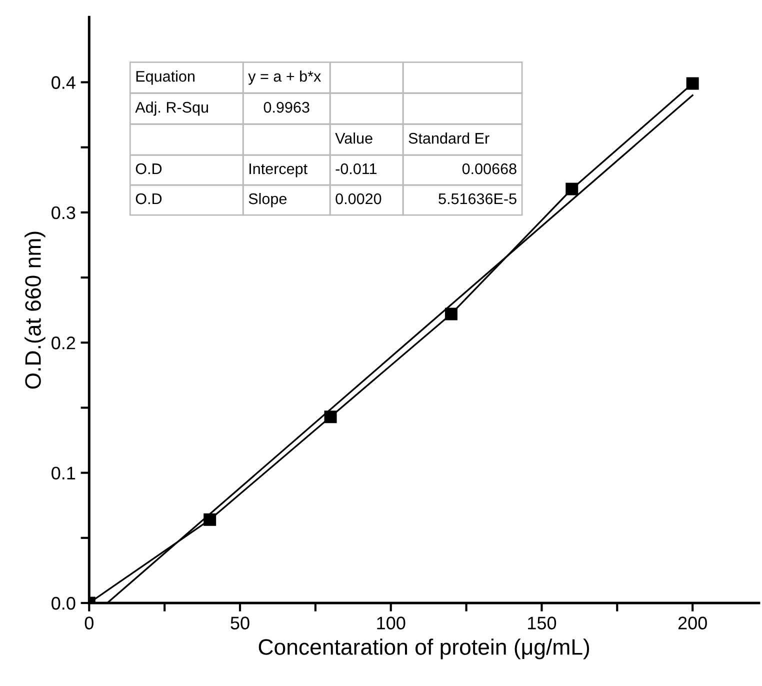 The height and width of the screenshot is (686, 762). Describe the element at coordinates (284, 77) in the screenshot. I see `annotation: y = a + b*x` at that location.